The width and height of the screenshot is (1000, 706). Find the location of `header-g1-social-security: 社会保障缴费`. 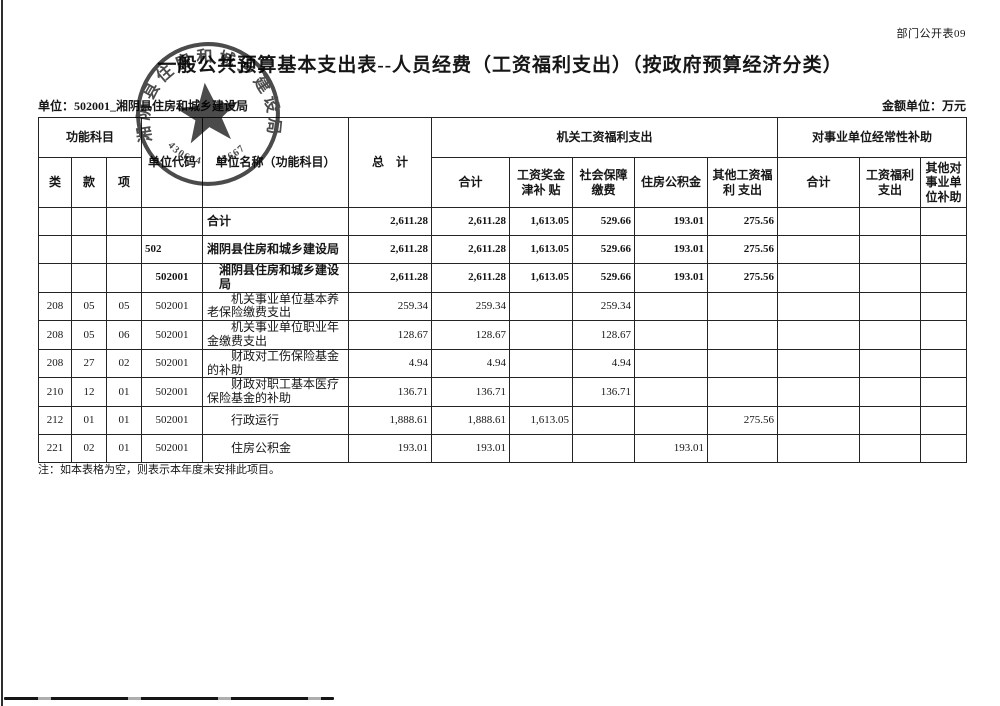

header-g1-social-security: 社会保障缴费 is located at coordinates (603, 182).